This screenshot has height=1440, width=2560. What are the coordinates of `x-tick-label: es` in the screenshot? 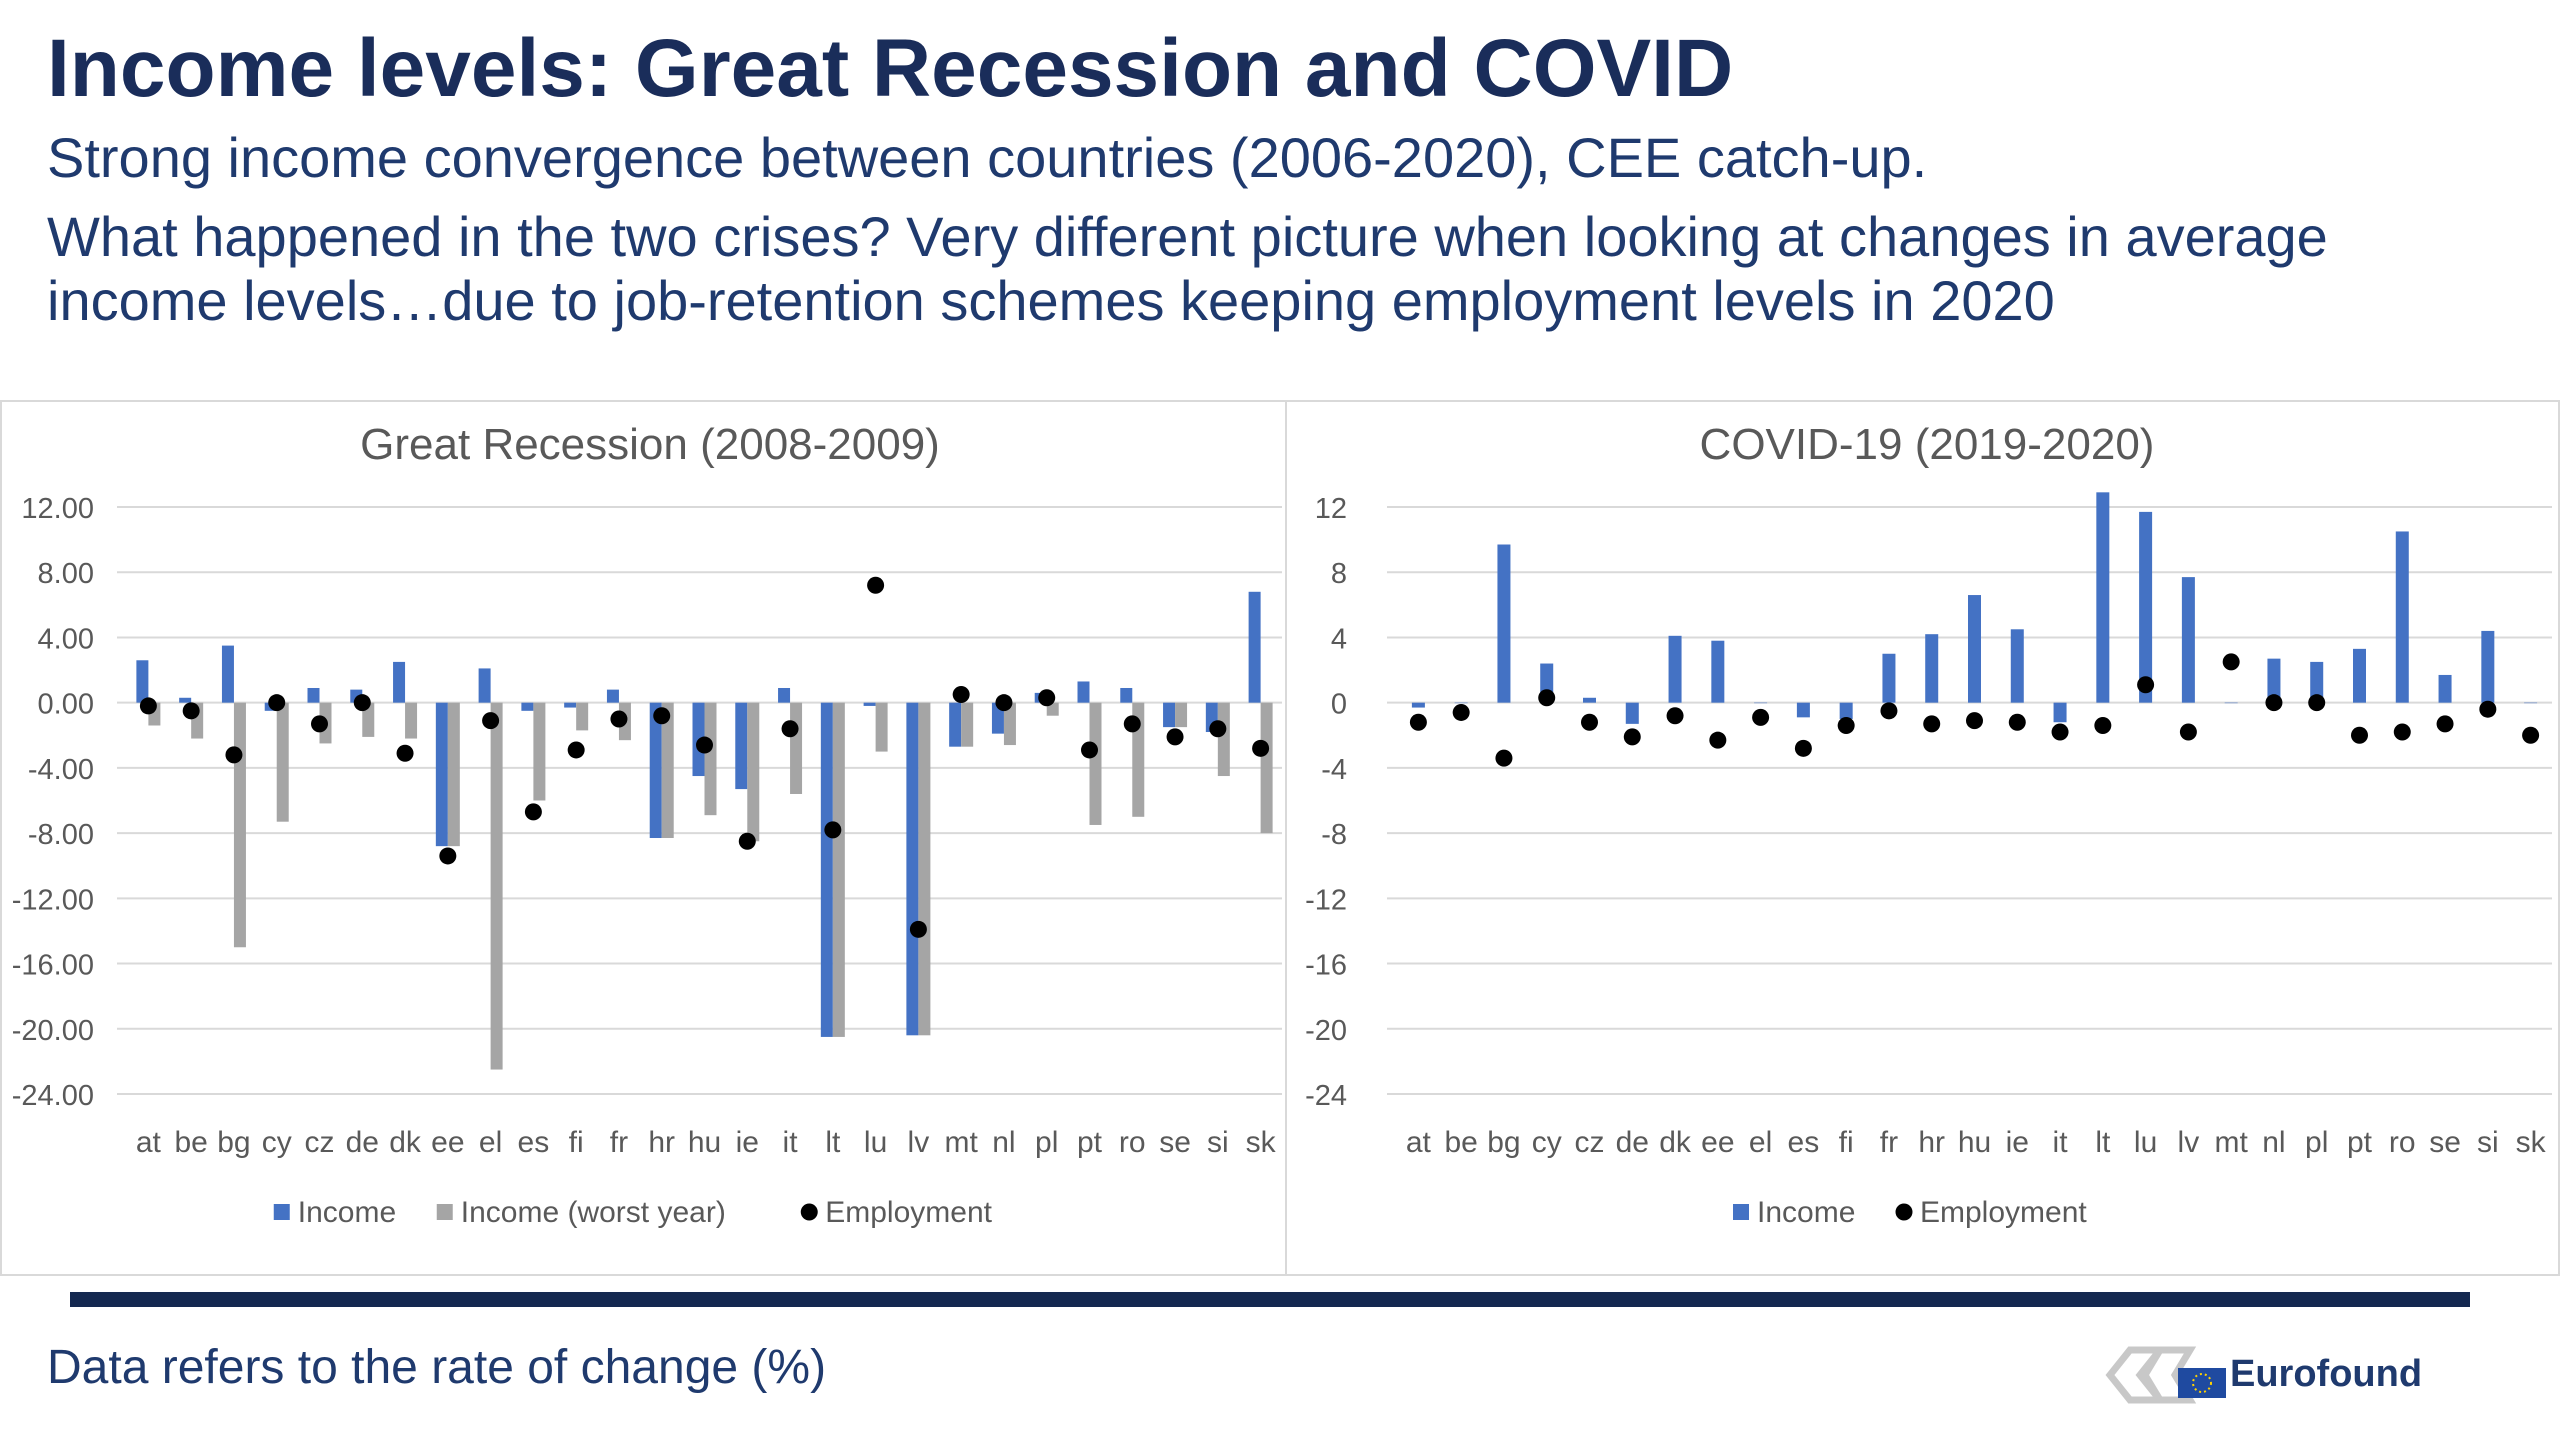 It's located at (534, 1142).